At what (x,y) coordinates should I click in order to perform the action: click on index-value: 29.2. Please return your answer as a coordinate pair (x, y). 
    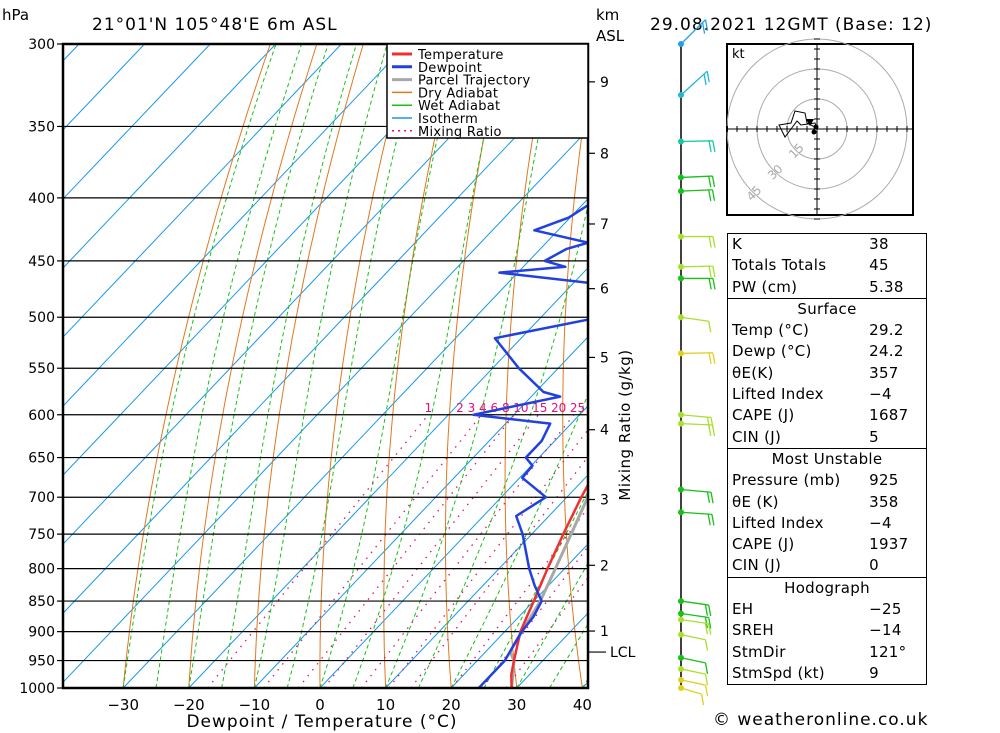
    Looking at the image, I should click on (886, 330).